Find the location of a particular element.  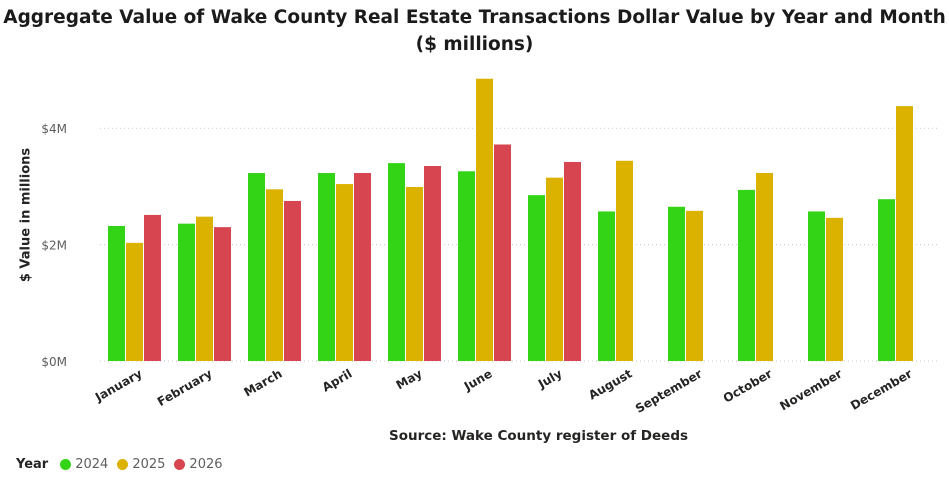

x-tick-label: February is located at coordinates (185, 387).